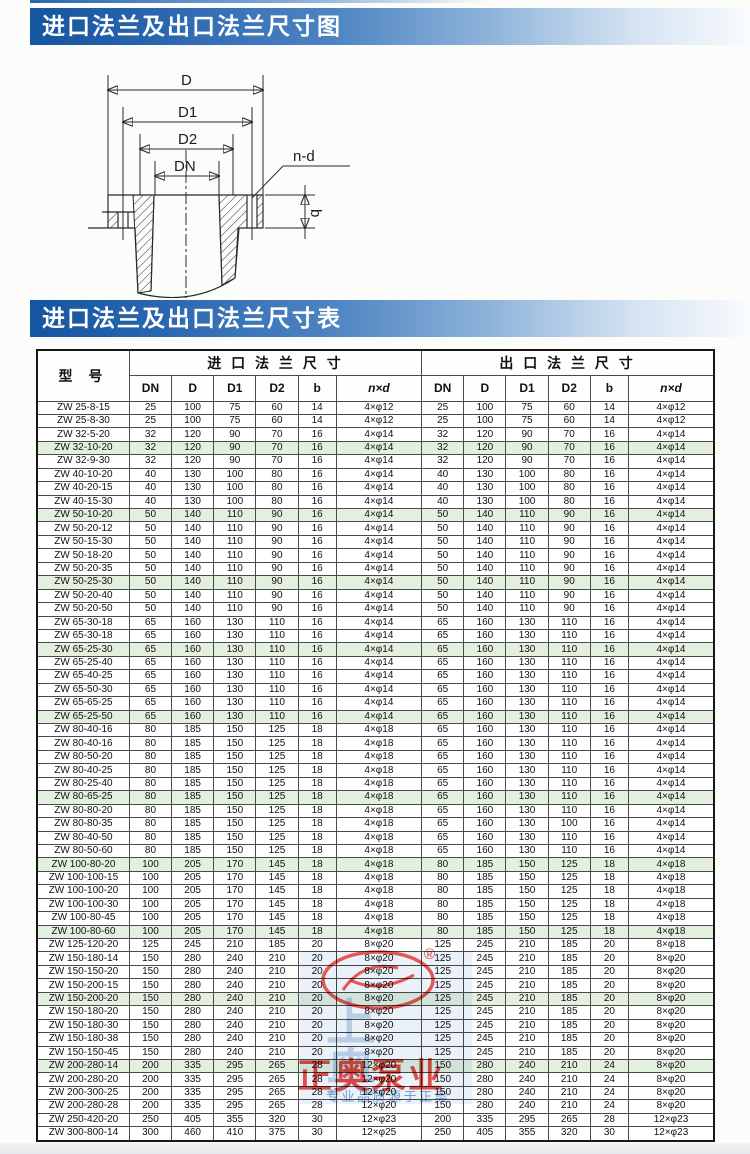  I want to click on outlet-nxd-cell: 8×φ20, so click(671, 958).